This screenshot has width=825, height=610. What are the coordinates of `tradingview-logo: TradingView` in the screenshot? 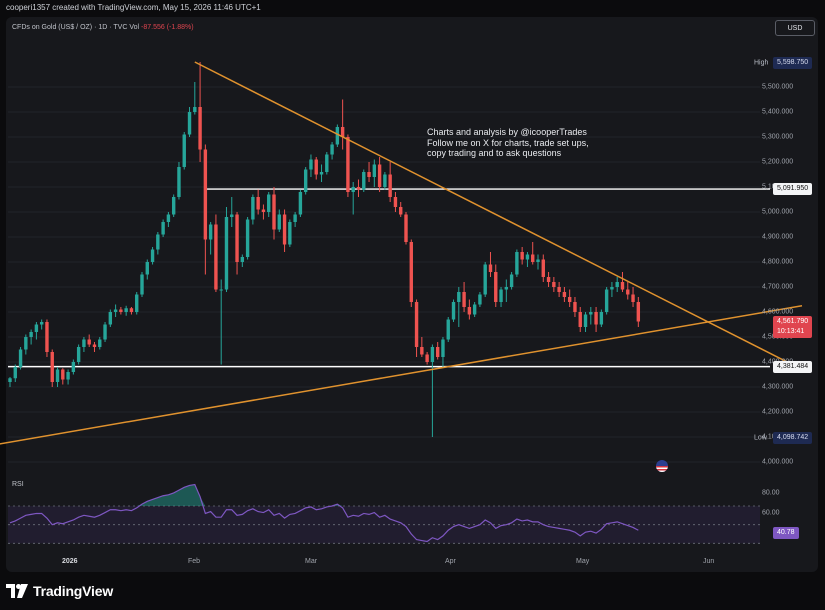 It's located at (59, 591).